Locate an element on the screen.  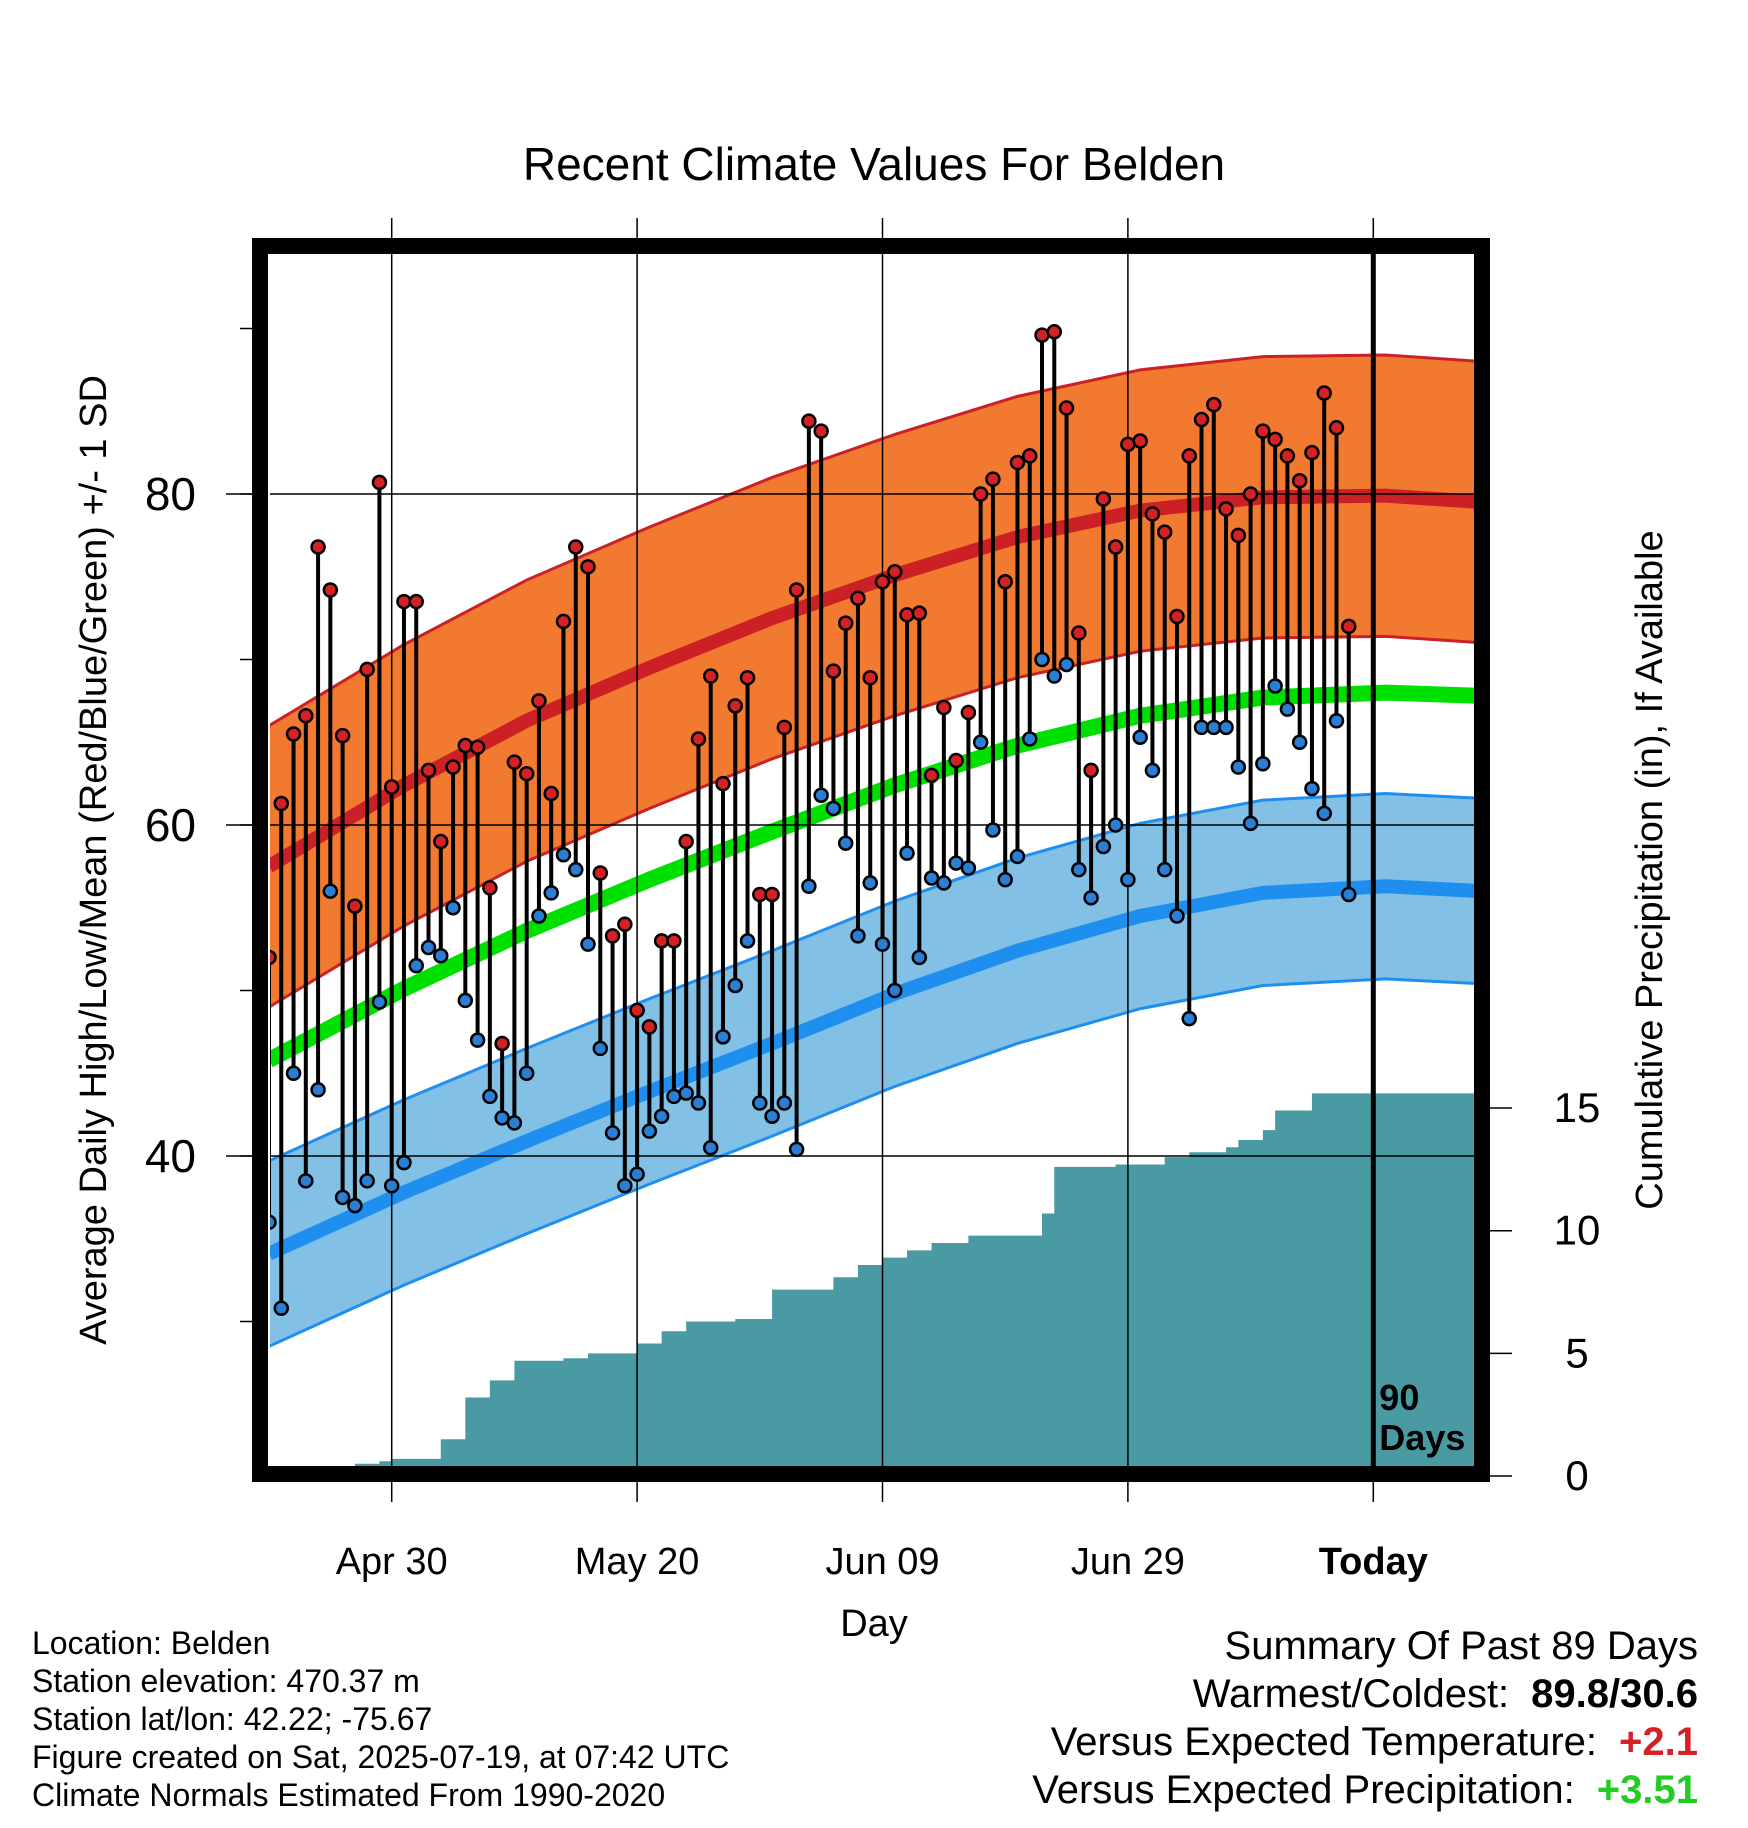
temp-value: +2.1 is located at coordinates (1658, 1742).